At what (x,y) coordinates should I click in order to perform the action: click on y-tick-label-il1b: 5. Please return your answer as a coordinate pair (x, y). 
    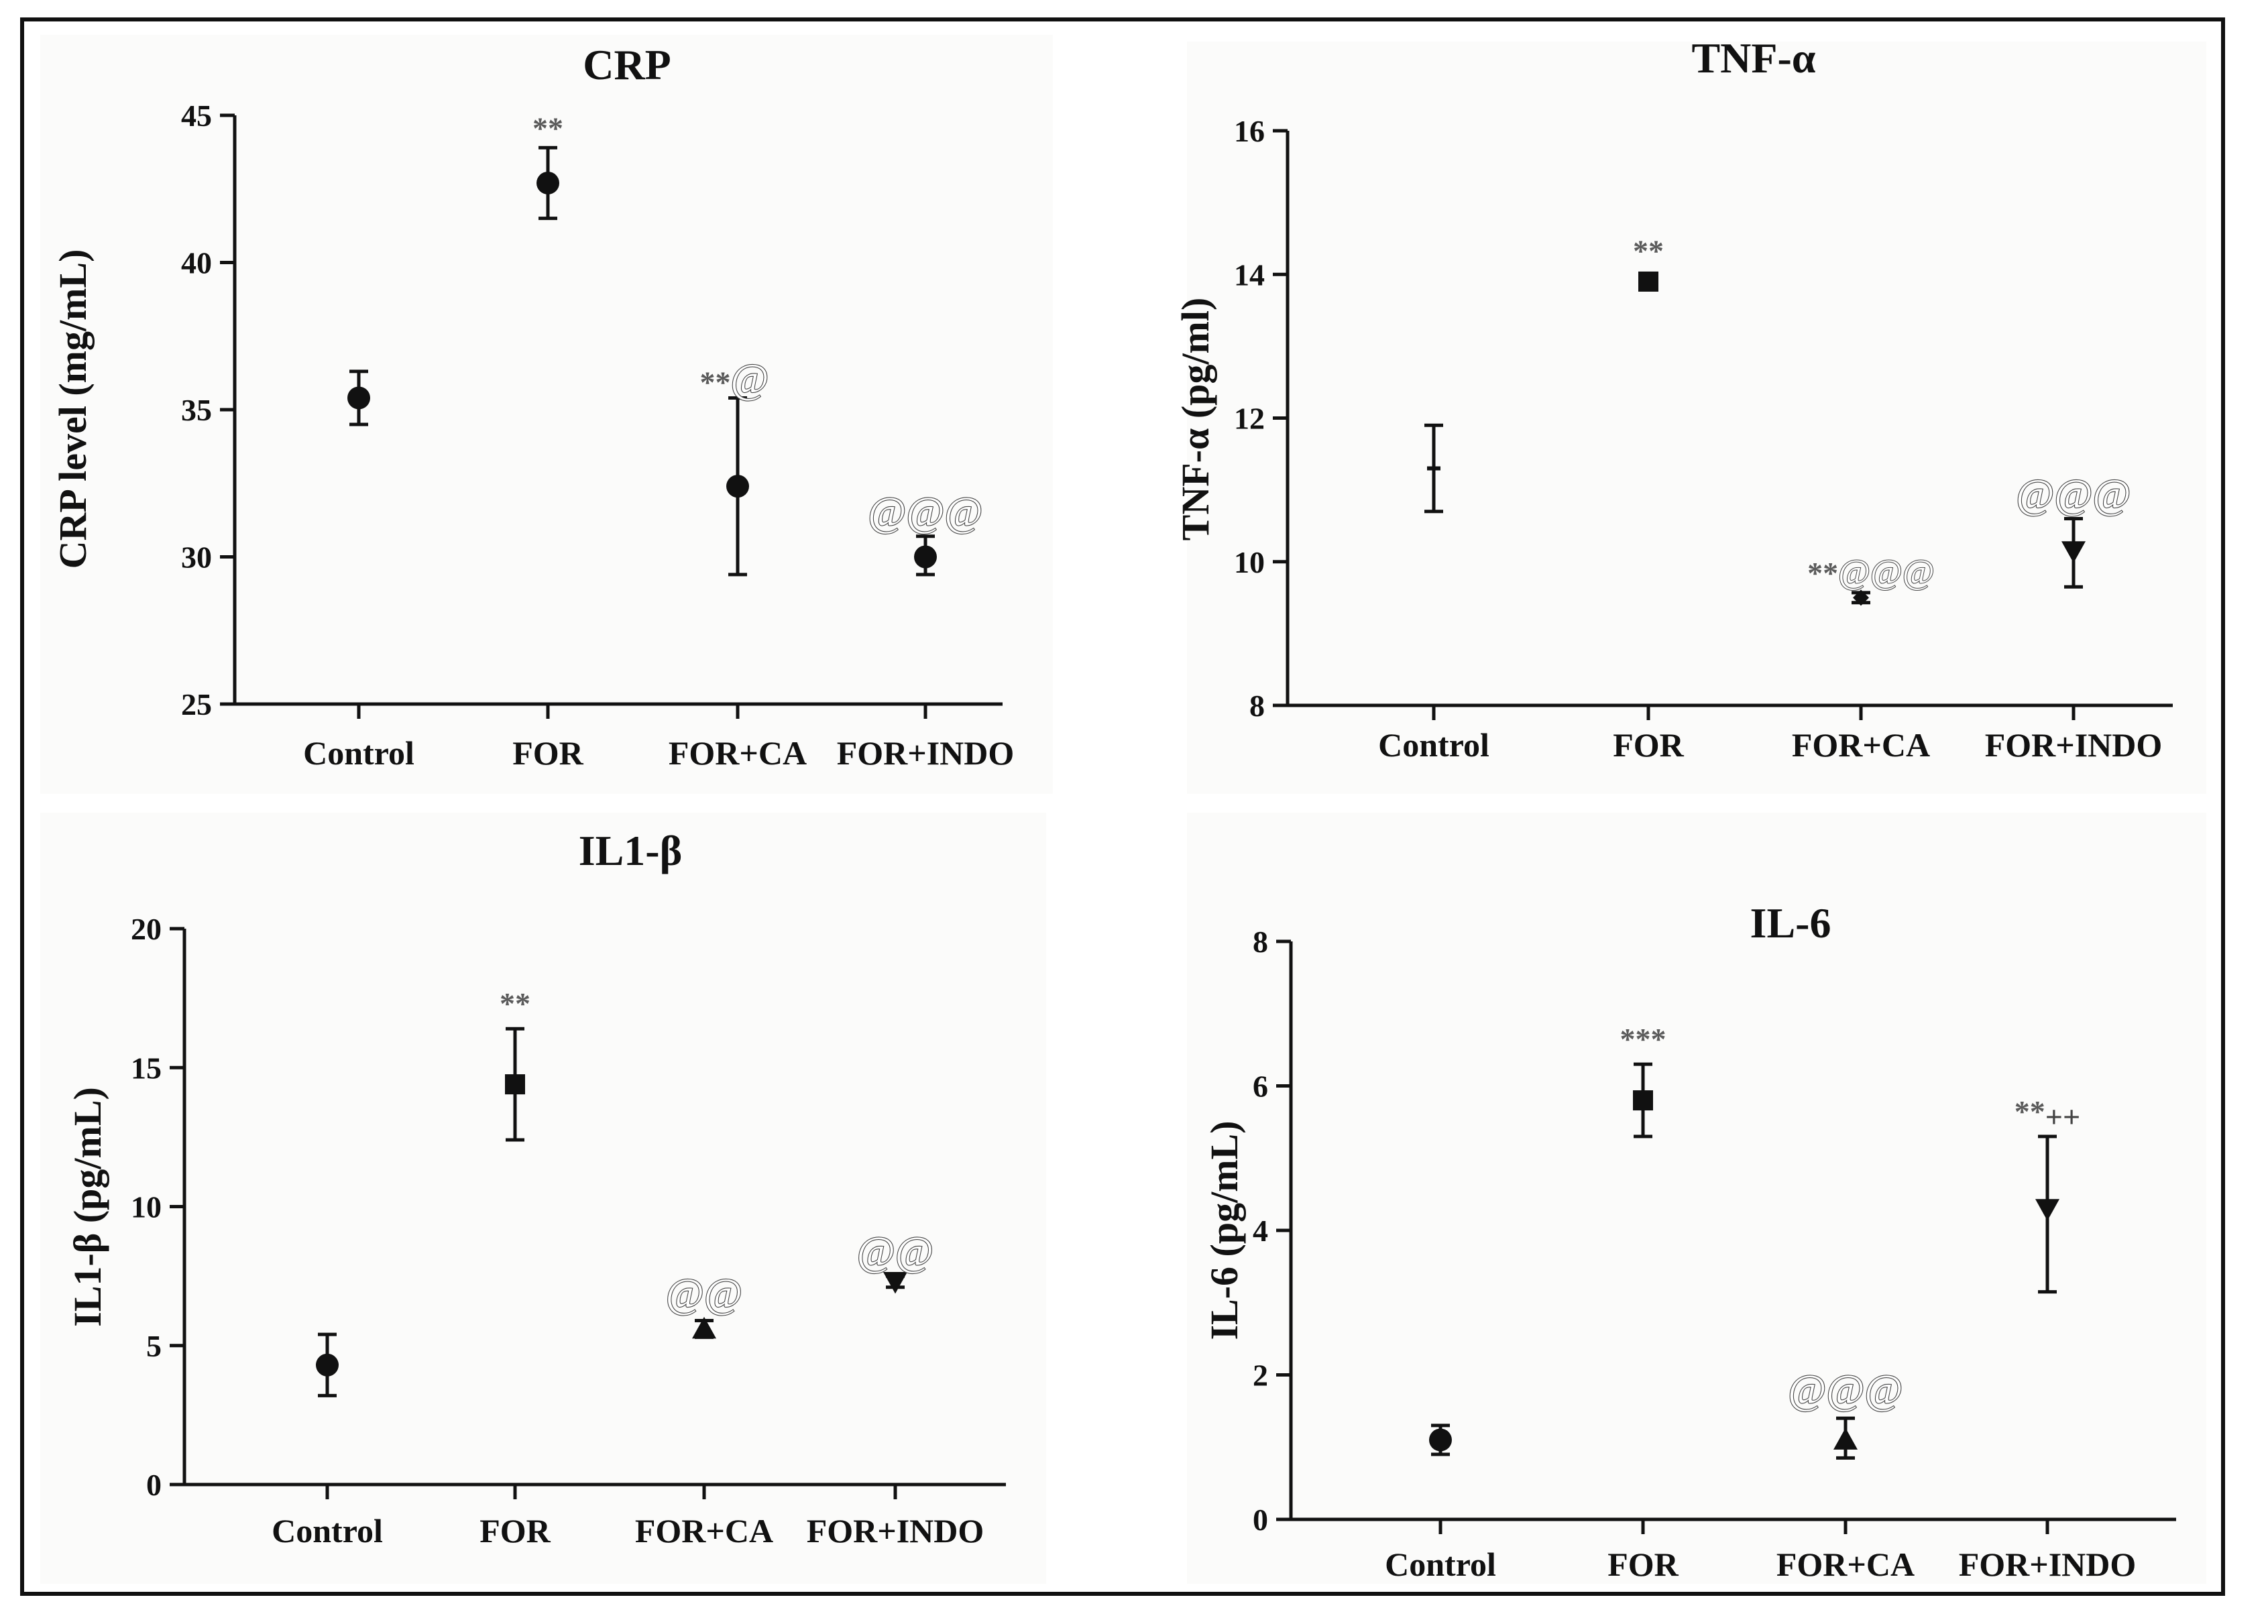
    Looking at the image, I should click on (154, 1346).